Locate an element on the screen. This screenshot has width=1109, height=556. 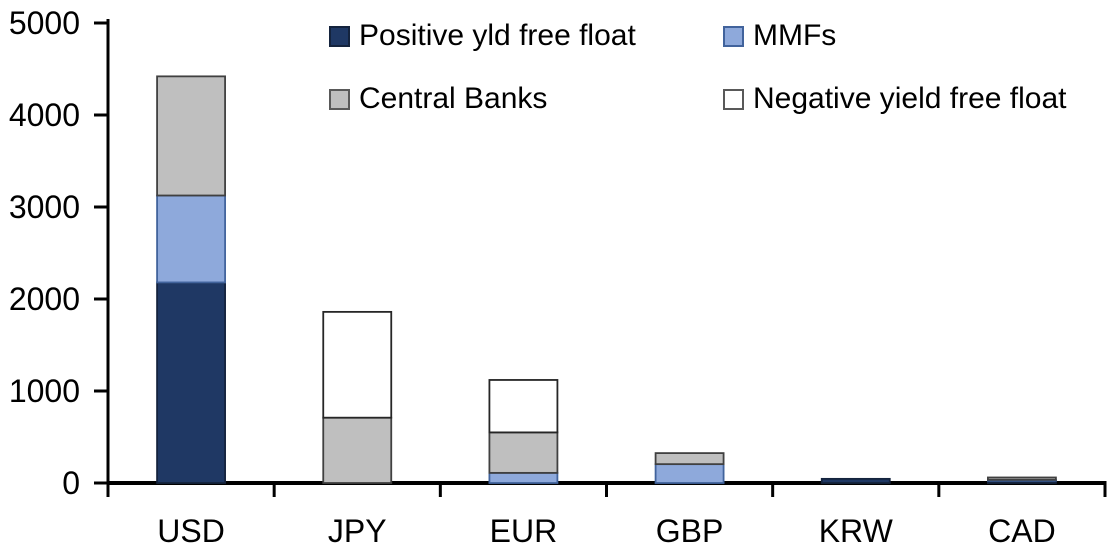
bar-segment-jpy-central-banks is located at coordinates (357, 450).